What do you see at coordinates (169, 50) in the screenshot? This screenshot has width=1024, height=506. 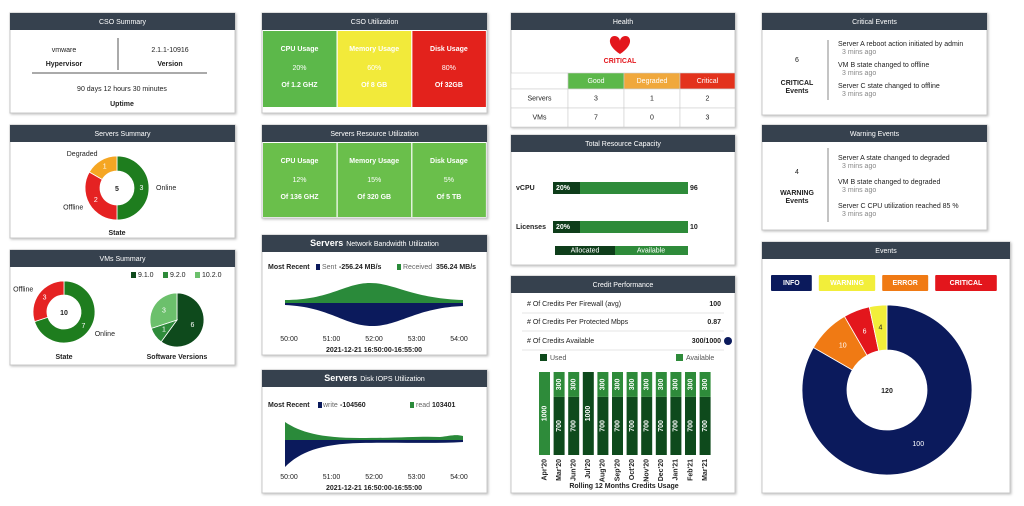 I see `version: 2.1.1-10916` at bounding box center [169, 50].